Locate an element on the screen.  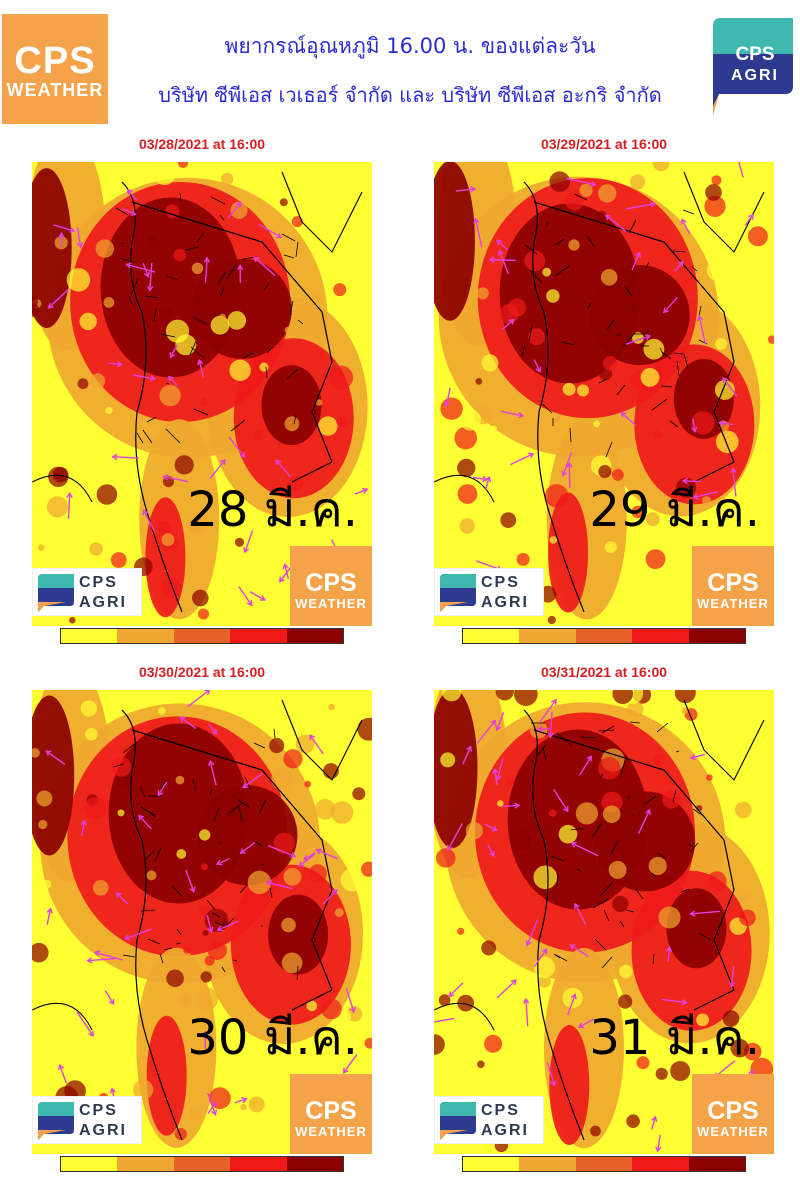
panel-date-label: 03/29/2021 at 16:00 is located at coordinates (604, 144).